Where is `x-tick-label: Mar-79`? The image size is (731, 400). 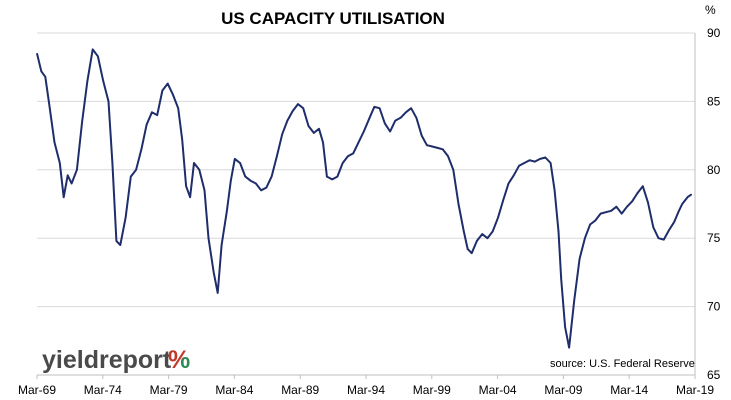
x-tick-label: Mar-79 is located at coordinates (169, 390).